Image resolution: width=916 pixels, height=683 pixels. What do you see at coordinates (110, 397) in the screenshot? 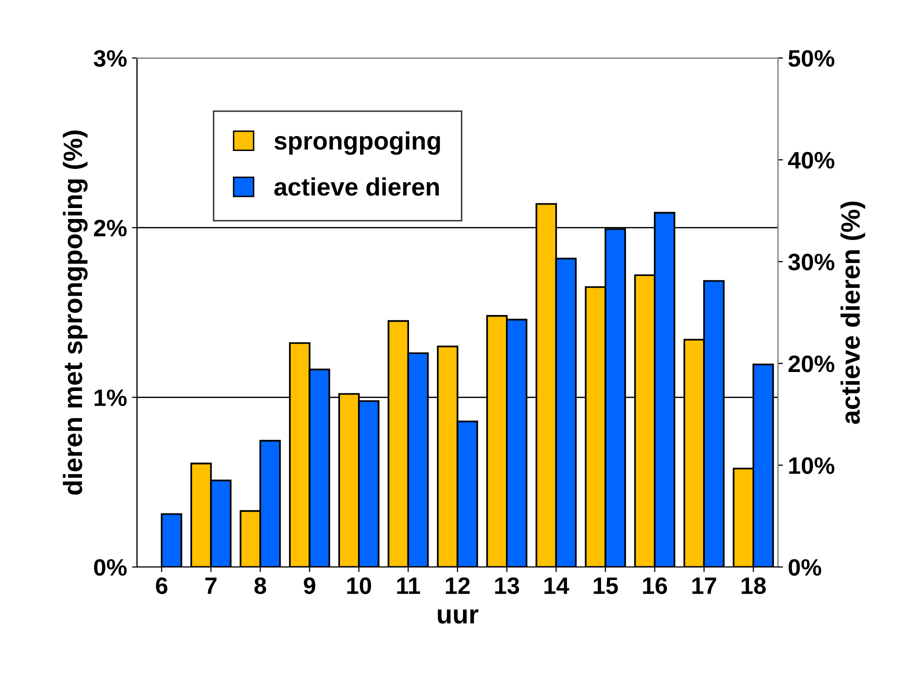
I see `y-tick-label: 1%` at bounding box center [110, 397].